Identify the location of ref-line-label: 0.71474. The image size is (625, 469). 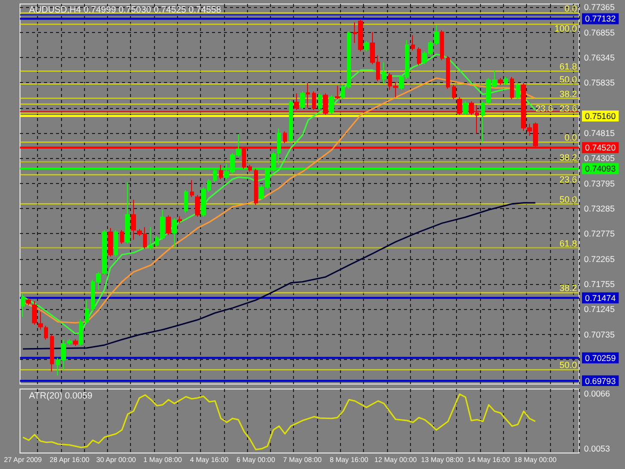
(600, 297).